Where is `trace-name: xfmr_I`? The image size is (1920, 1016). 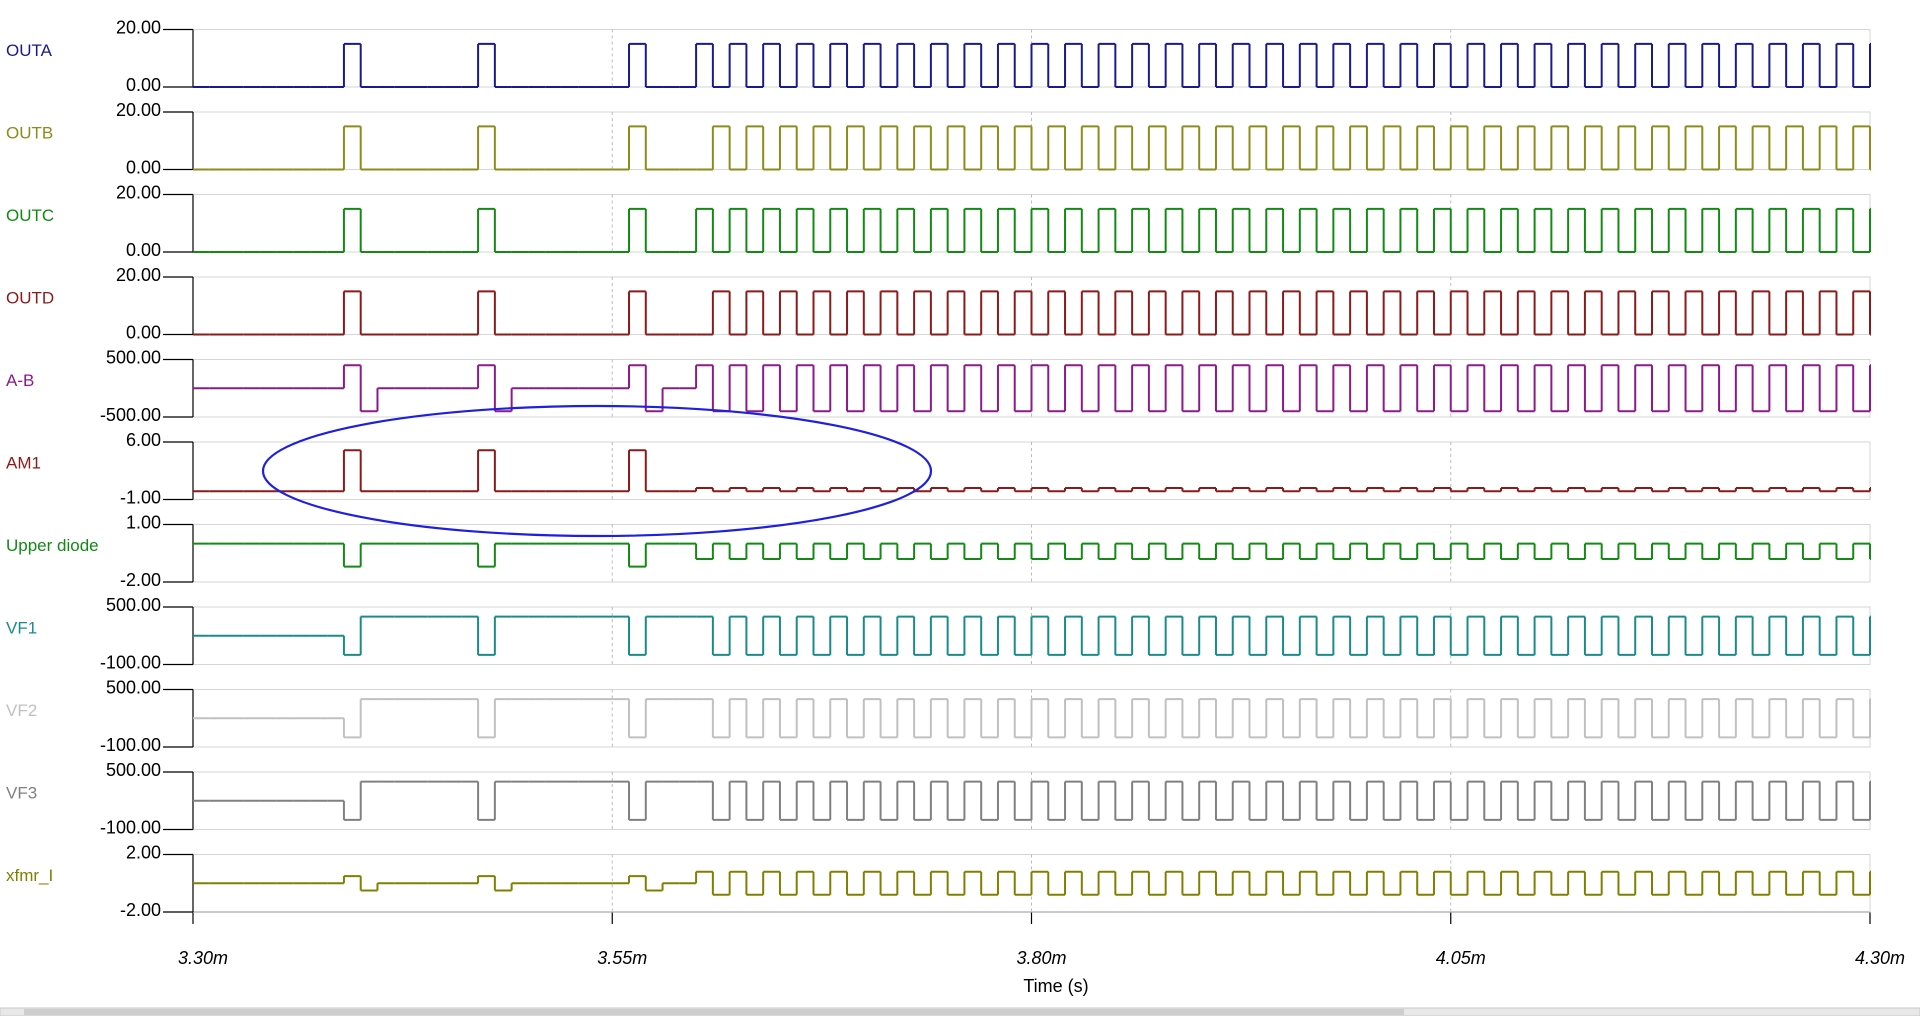
trace-name: xfmr_I is located at coordinates (29, 875).